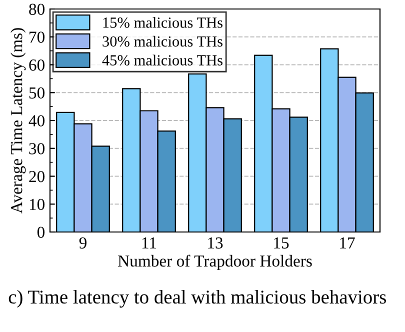  Describe the element at coordinates (37, 65) in the screenshot. I see `y-tick-label: 60` at that location.